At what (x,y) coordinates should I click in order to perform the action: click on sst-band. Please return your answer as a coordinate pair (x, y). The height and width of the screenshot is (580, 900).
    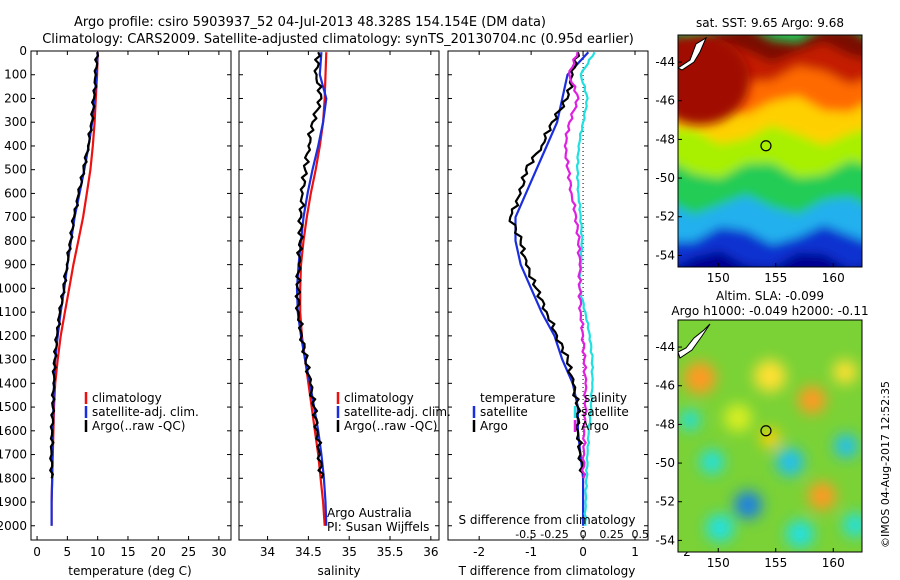
    Looking at the image, I should click on (770, 154).